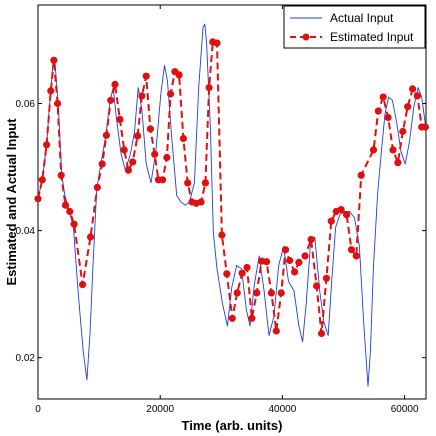 The image size is (436, 436). Describe the element at coordinates (11, 202) in the screenshot. I see `y-axis-title: Estimated and Actual Input` at that location.